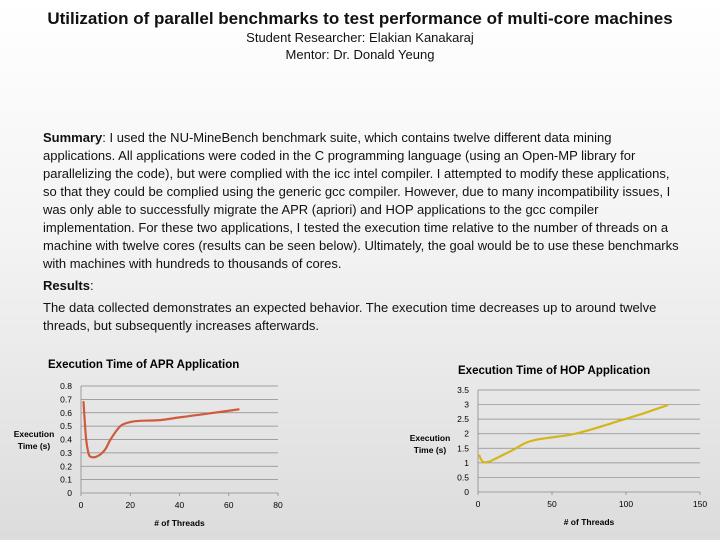 Image resolution: width=720 pixels, height=540 pixels. What do you see at coordinates (34, 434) in the screenshot?
I see `apr-y-axis-label: Execution` at bounding box center [34, 434].